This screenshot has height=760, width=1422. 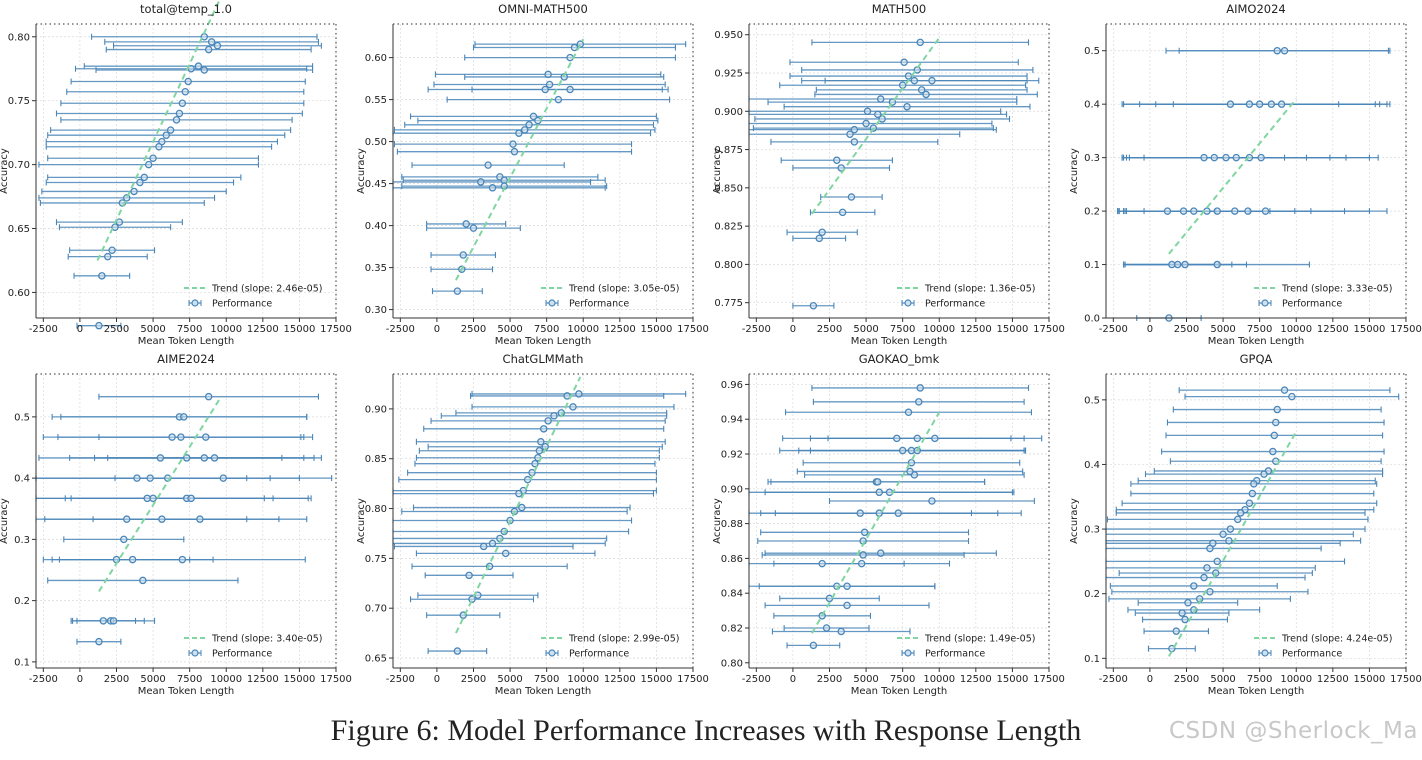 What do you see at coordinates (1013, 679) in the screenshot?
I see `x-tick-label: 15000` at bounding box center [1013, 679].